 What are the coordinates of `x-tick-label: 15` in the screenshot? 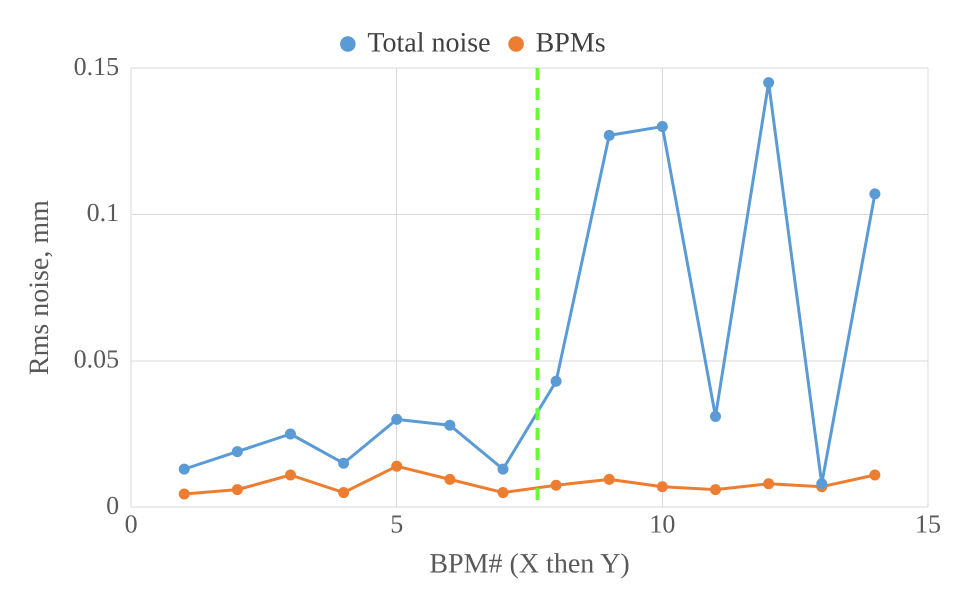 It's located at (928, 524).